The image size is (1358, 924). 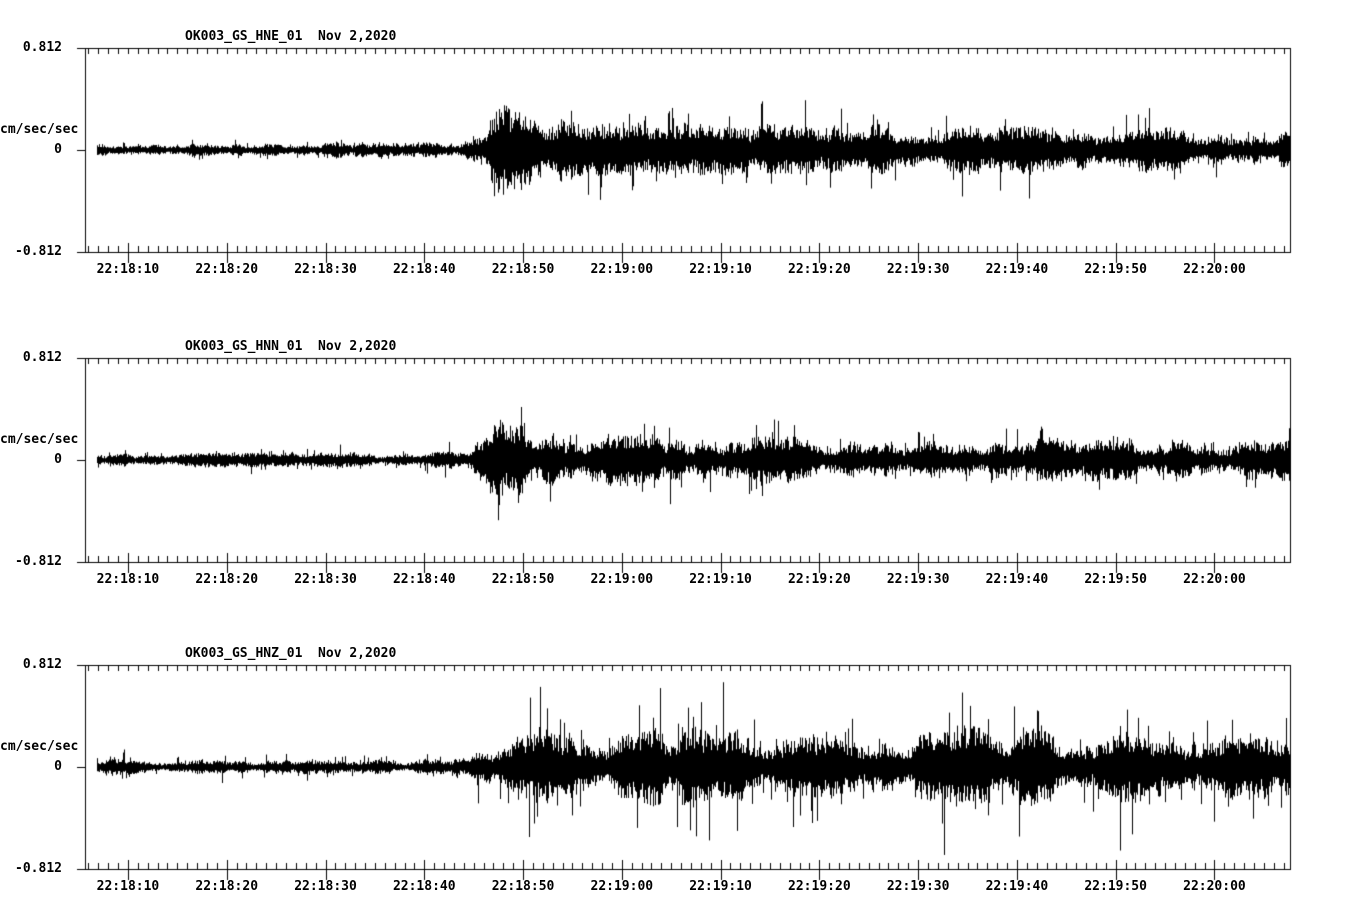 I want to click on panel2-y-zero-label: 0, so click(x=58, y=459).